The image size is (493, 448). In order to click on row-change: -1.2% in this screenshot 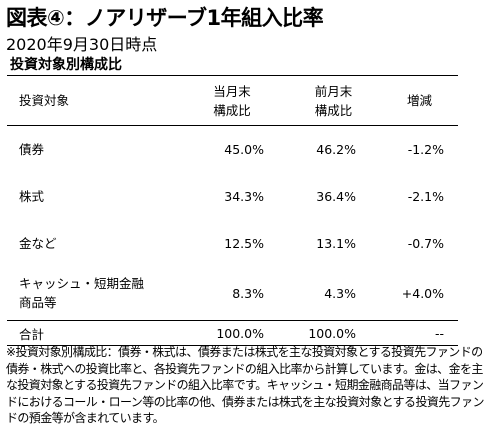, I will do `click(425, 149)`.